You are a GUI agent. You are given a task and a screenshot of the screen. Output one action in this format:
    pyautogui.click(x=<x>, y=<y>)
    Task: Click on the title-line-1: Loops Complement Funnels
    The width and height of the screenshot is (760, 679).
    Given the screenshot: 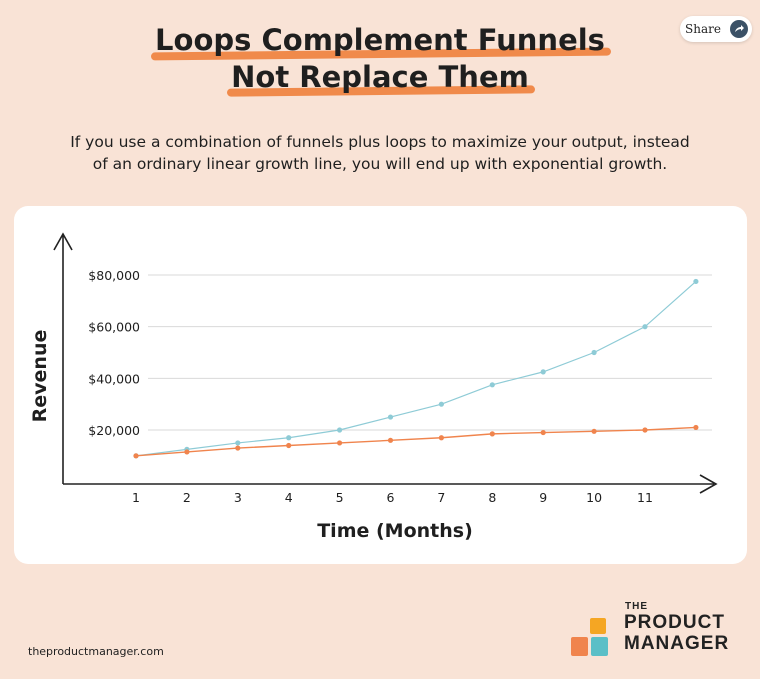 What is the action you would take?
    pyautogui.click(x=380, y=40)
    